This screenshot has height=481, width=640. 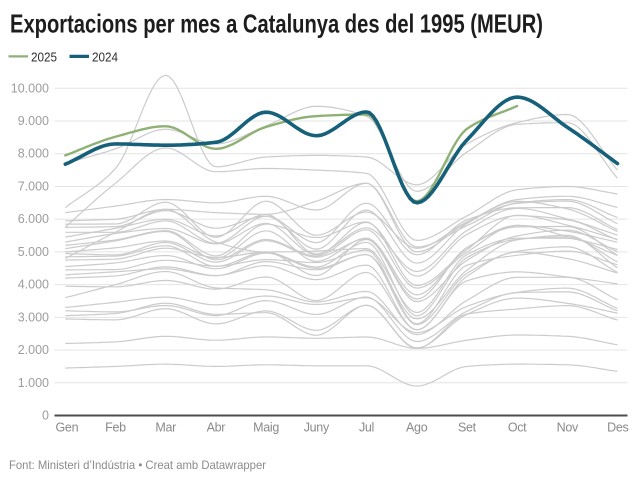 What do you see at coordinates (33, 252) in the screenshot?
I see `svg-text: 5.000` at bounding box center [33, 252].